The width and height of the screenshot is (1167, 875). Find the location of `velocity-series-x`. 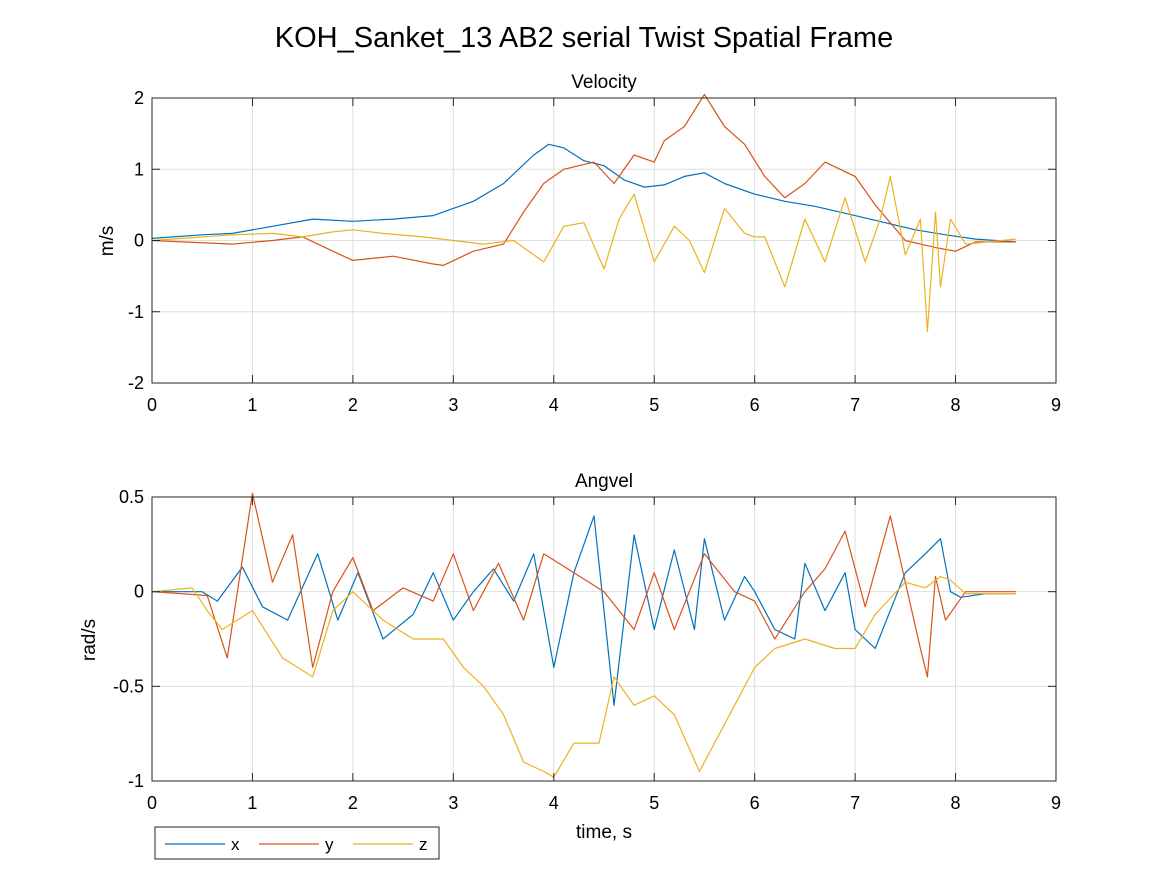

velocity-series-x is located at coordinates (583, 193).